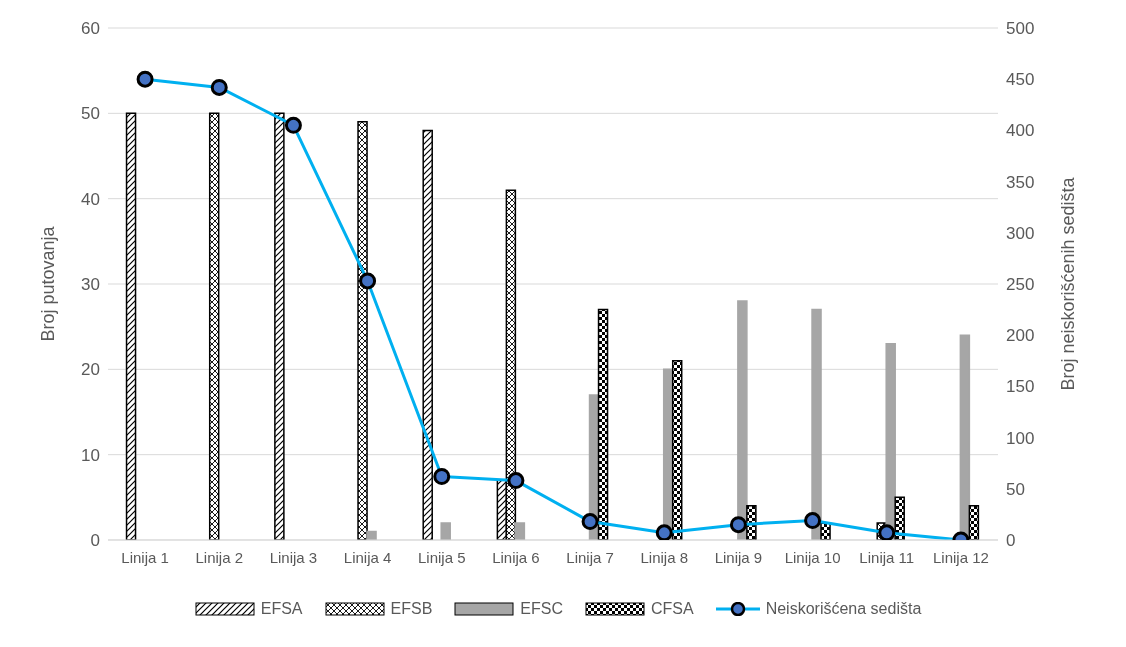  I want to click on x-tick-label: Linija 11, so click(887, 557).